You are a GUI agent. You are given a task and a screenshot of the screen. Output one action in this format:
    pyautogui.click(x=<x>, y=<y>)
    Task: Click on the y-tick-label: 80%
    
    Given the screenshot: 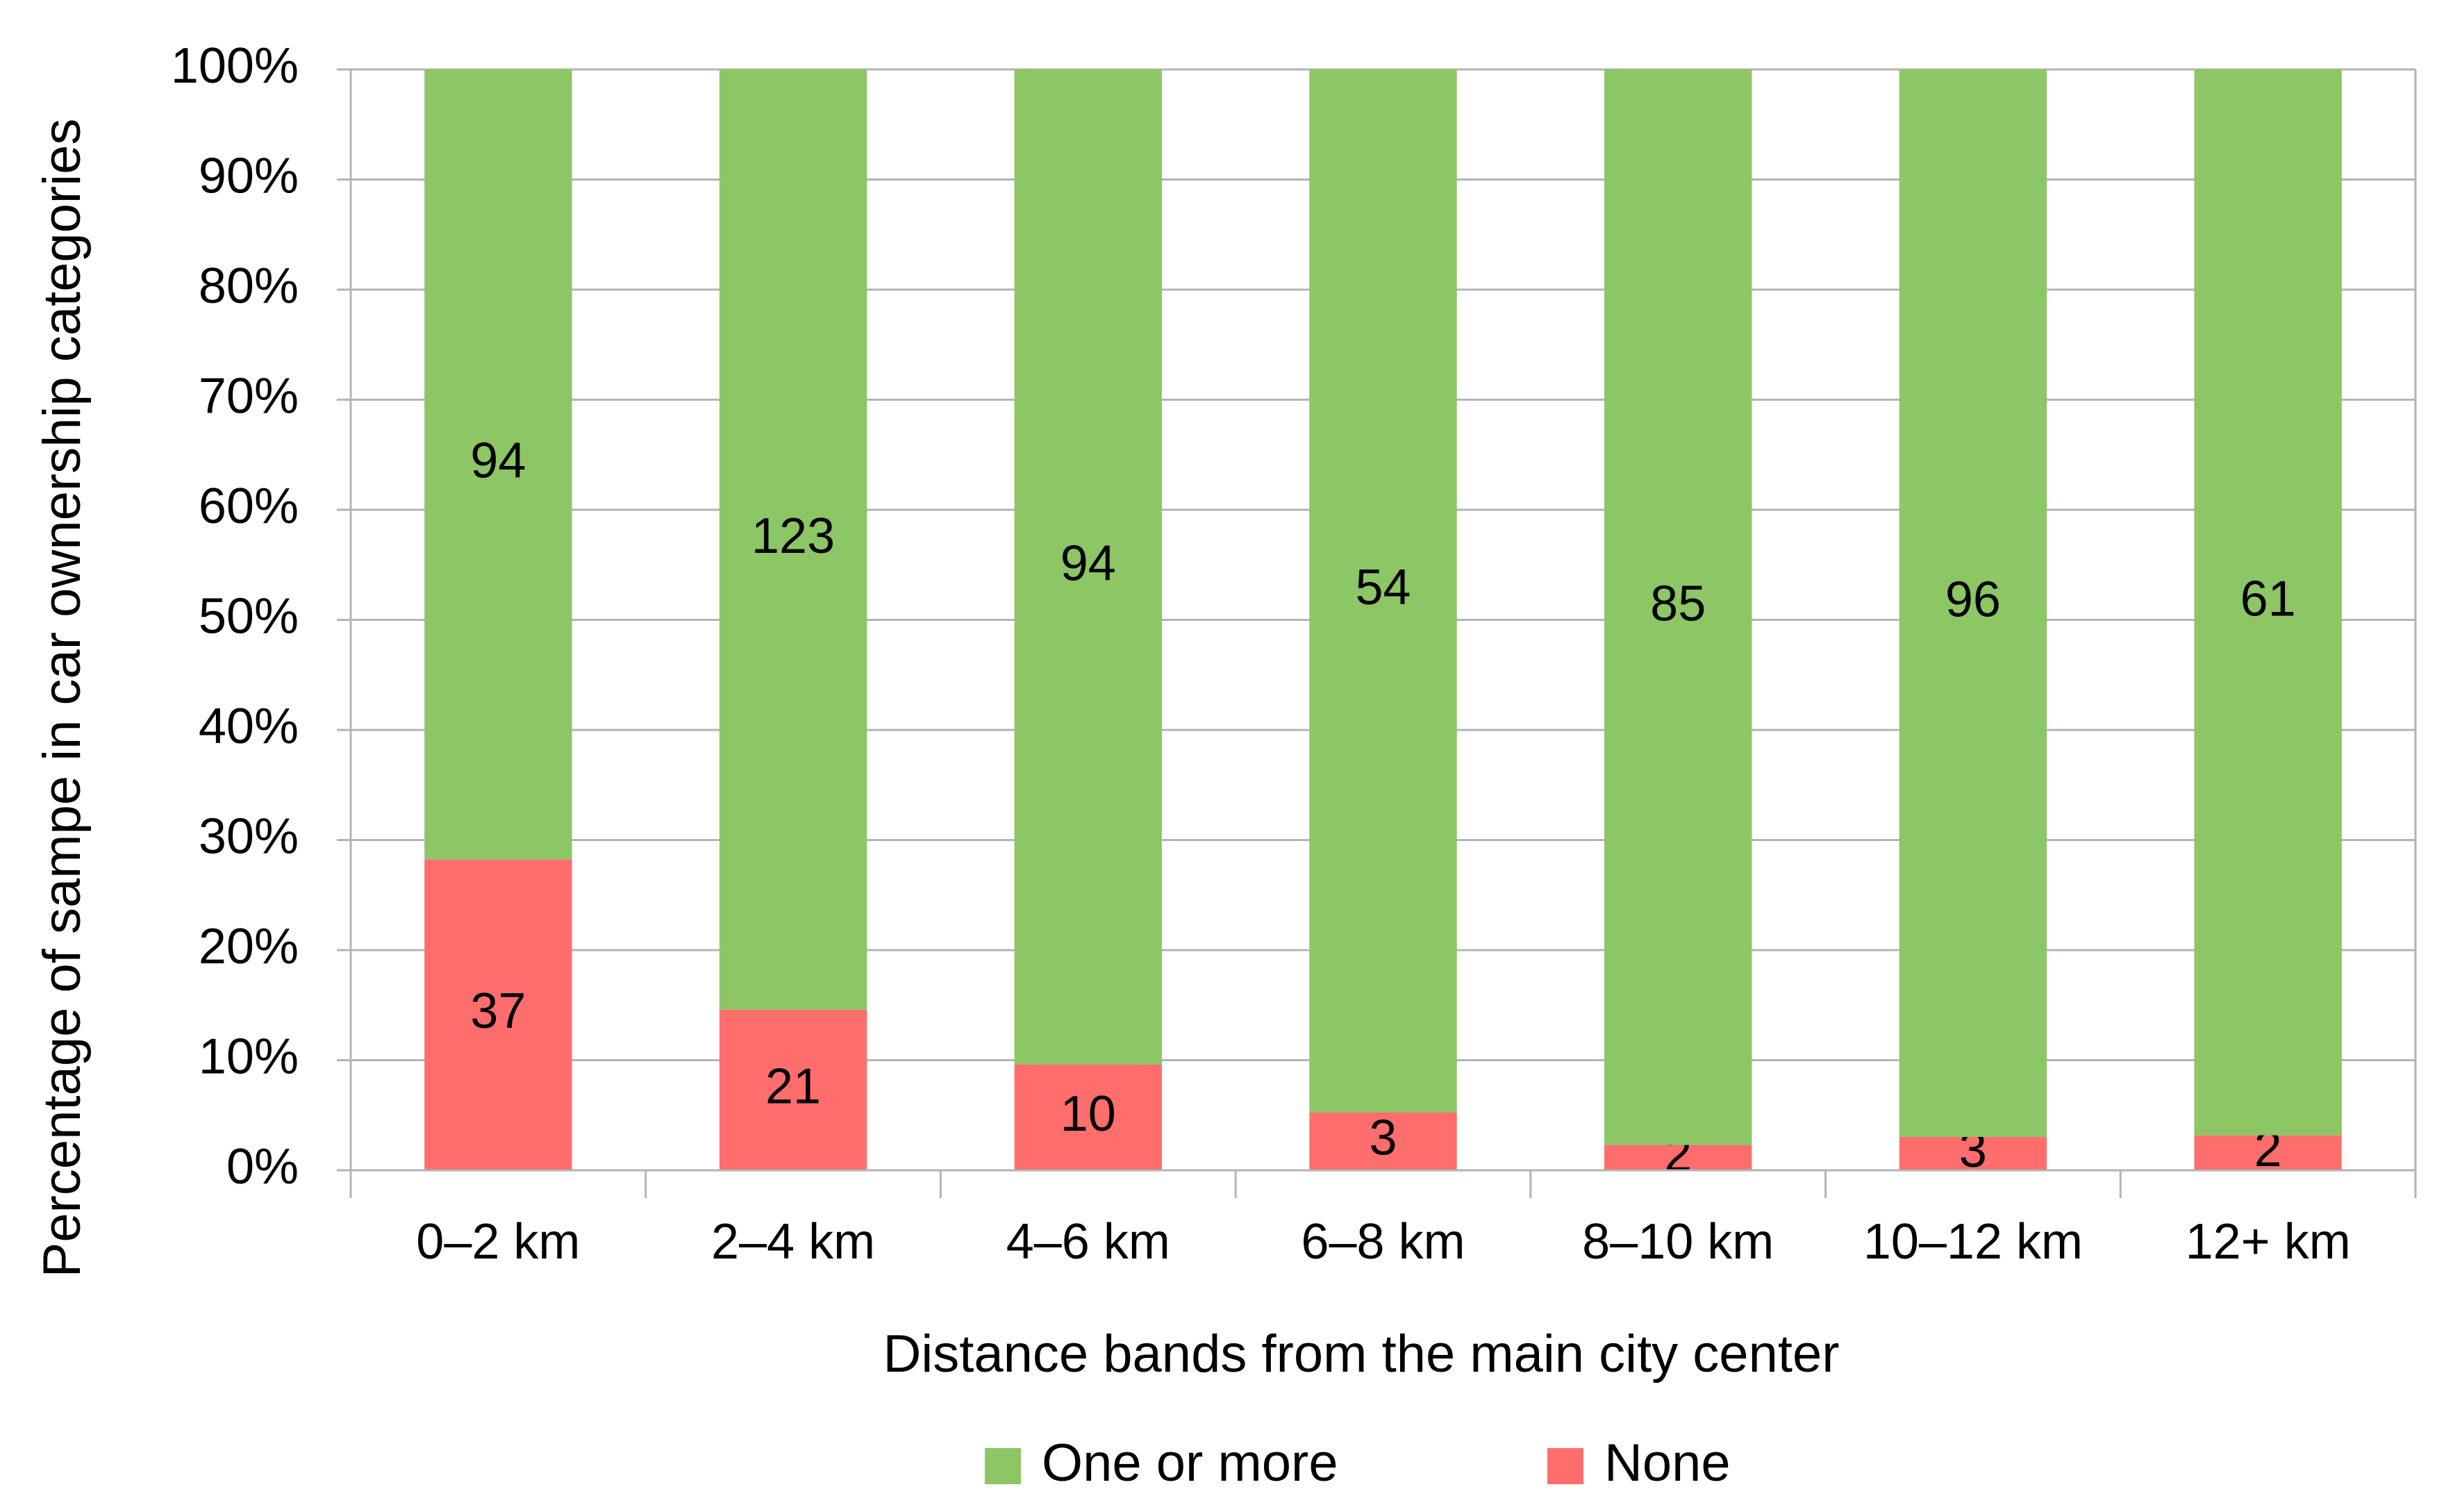 What is the action you would take?
    pyautogui.click(x=249, y=286)
    